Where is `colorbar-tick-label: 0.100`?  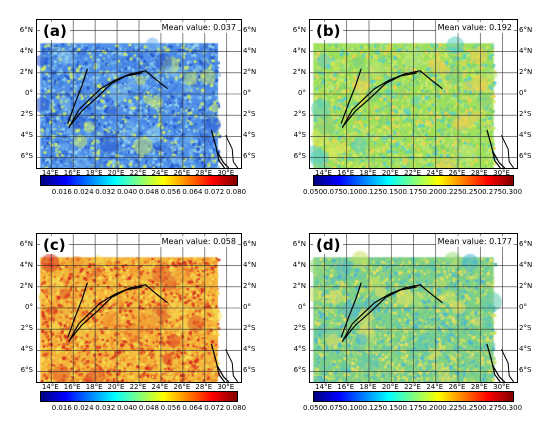 colorbar-tick-label: 0.100 is located at coordinates (352, 408).